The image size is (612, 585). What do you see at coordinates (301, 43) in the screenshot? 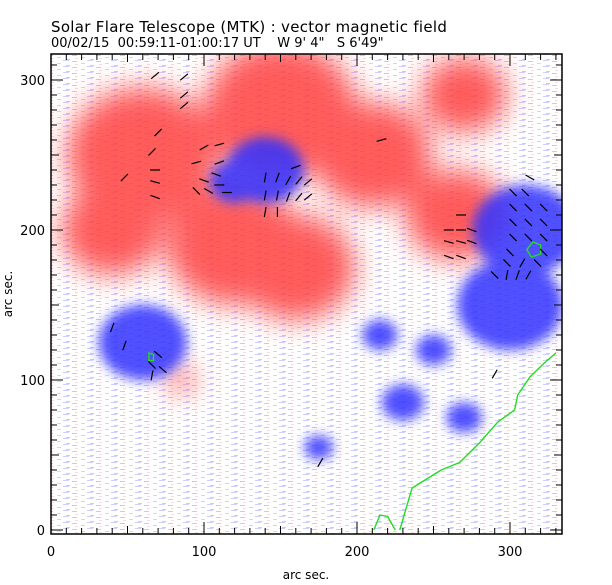
I see `position-west: W 9' 4"` at bounding box center [301, 43].